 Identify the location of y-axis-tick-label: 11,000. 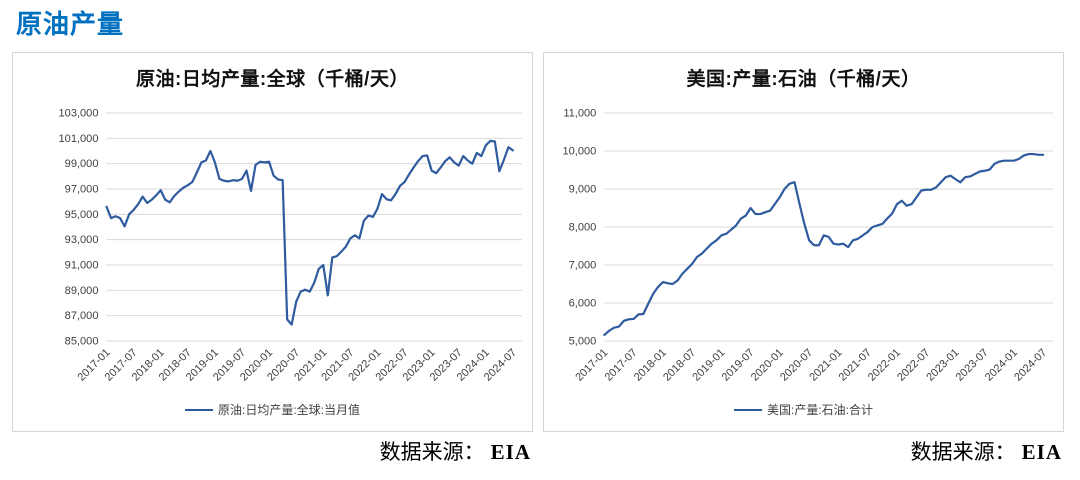
(579, 114).